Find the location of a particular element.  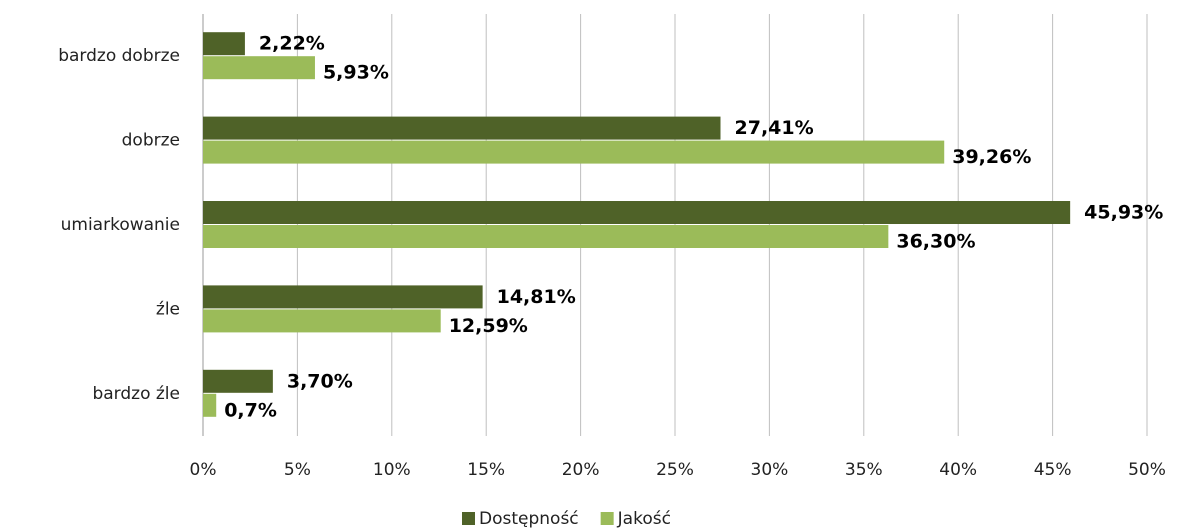

x-tick-label: 40% is located at coordinates (958, 470).